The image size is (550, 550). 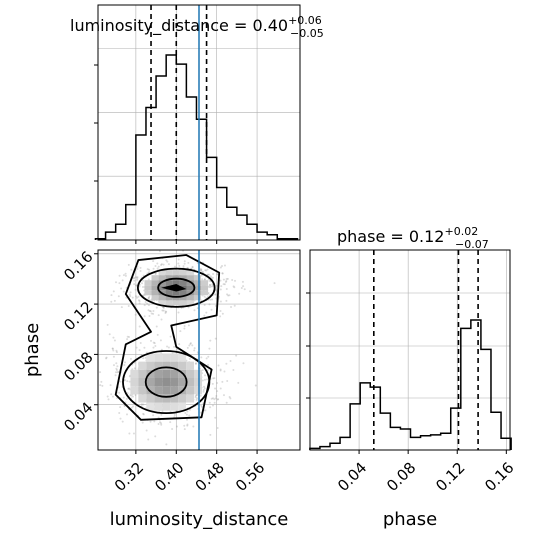 I want to click on y-tick-marks: 0.04 0.08 0.12 0.16, so click(x=79, y=341).